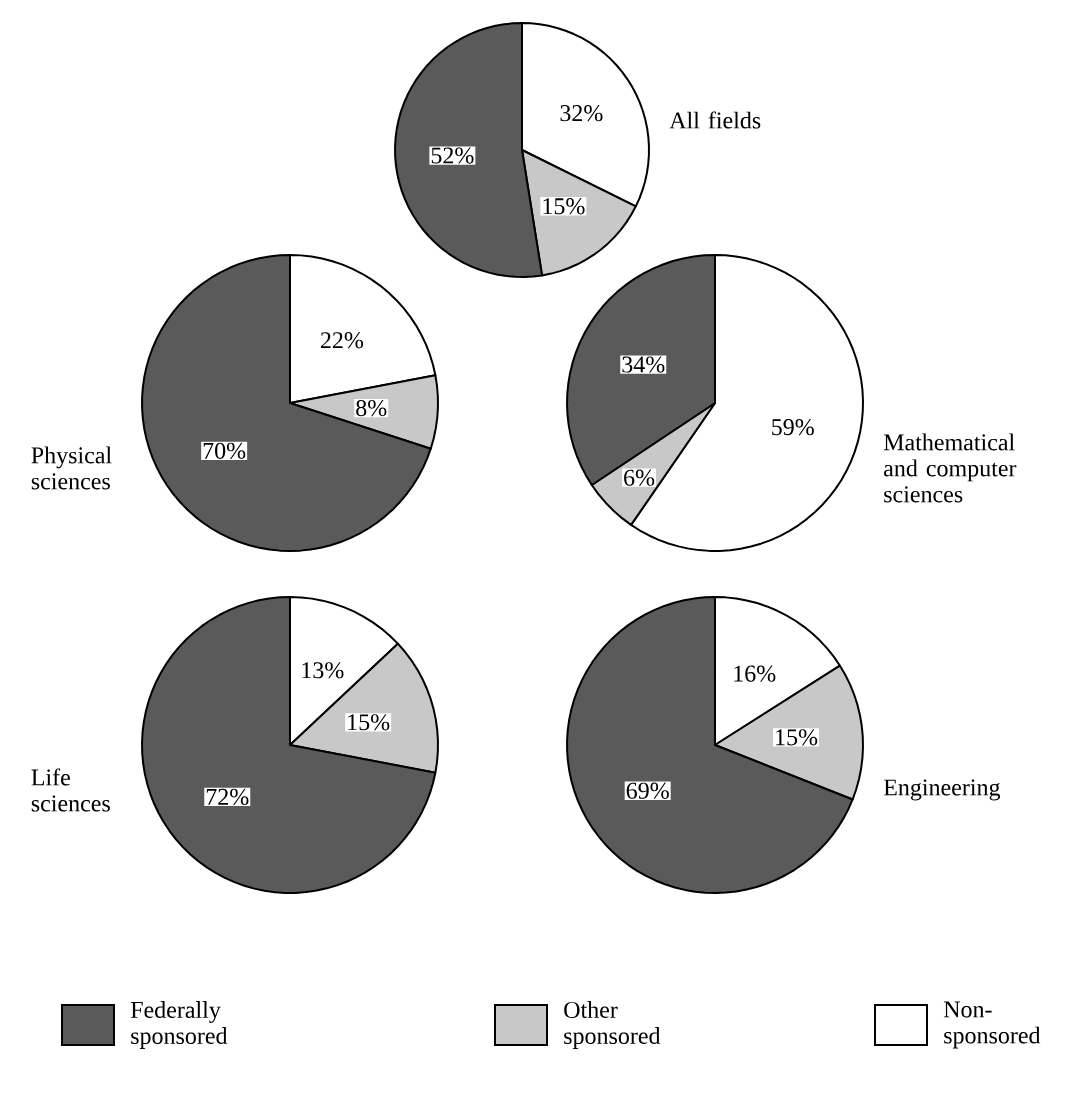 The height and width of the screenshot is (1114, 1071). Describe the element at coordinates (715, 120) in the screenshot. I see `text: All fields` at that location.